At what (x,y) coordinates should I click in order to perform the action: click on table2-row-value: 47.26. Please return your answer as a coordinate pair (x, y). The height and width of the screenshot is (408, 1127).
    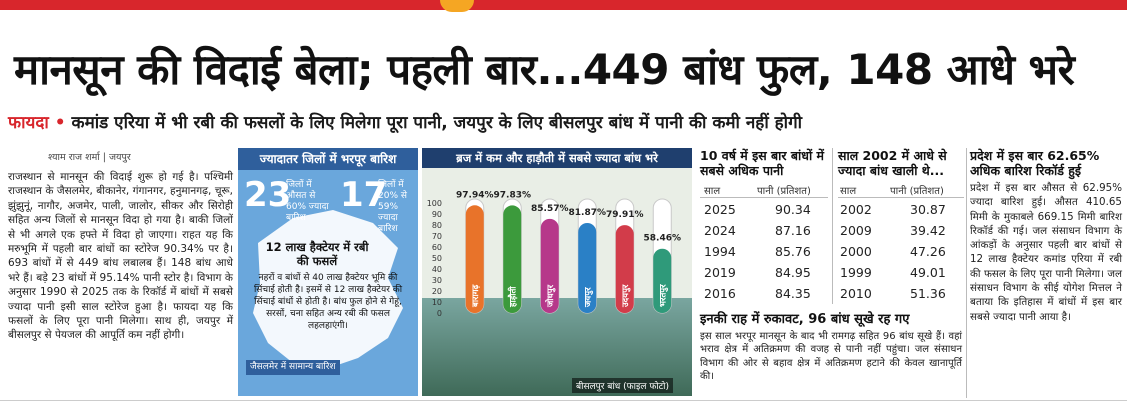
    Looking at the image, I should click on (928, 251).